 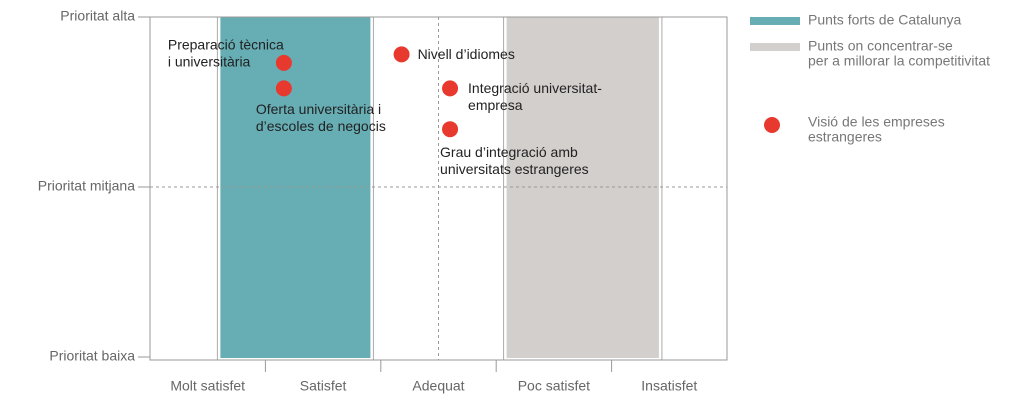 I want to click on y-tick-label: Prioritat alta, so click(x=97, y=16).